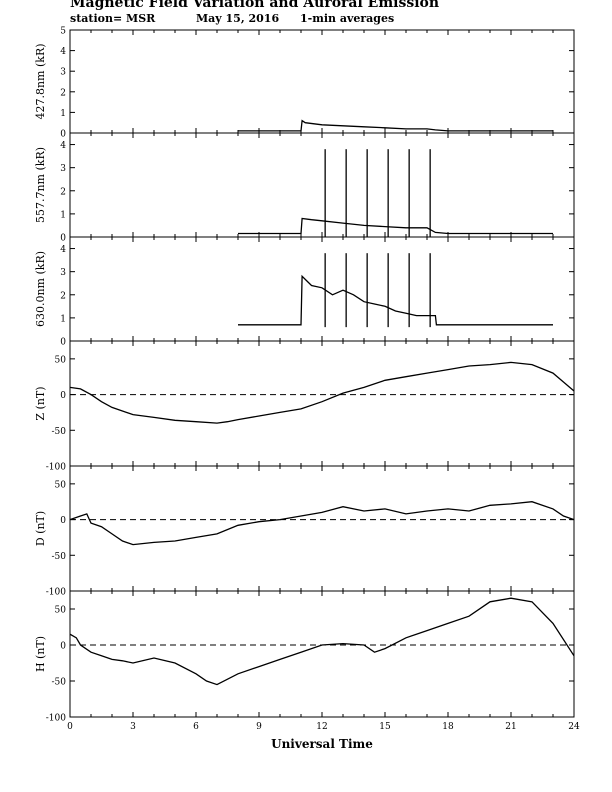 The height and width of the screenshot is (792, 612). I want to click on y-axis-label: Z (nT), so click(40, 403).